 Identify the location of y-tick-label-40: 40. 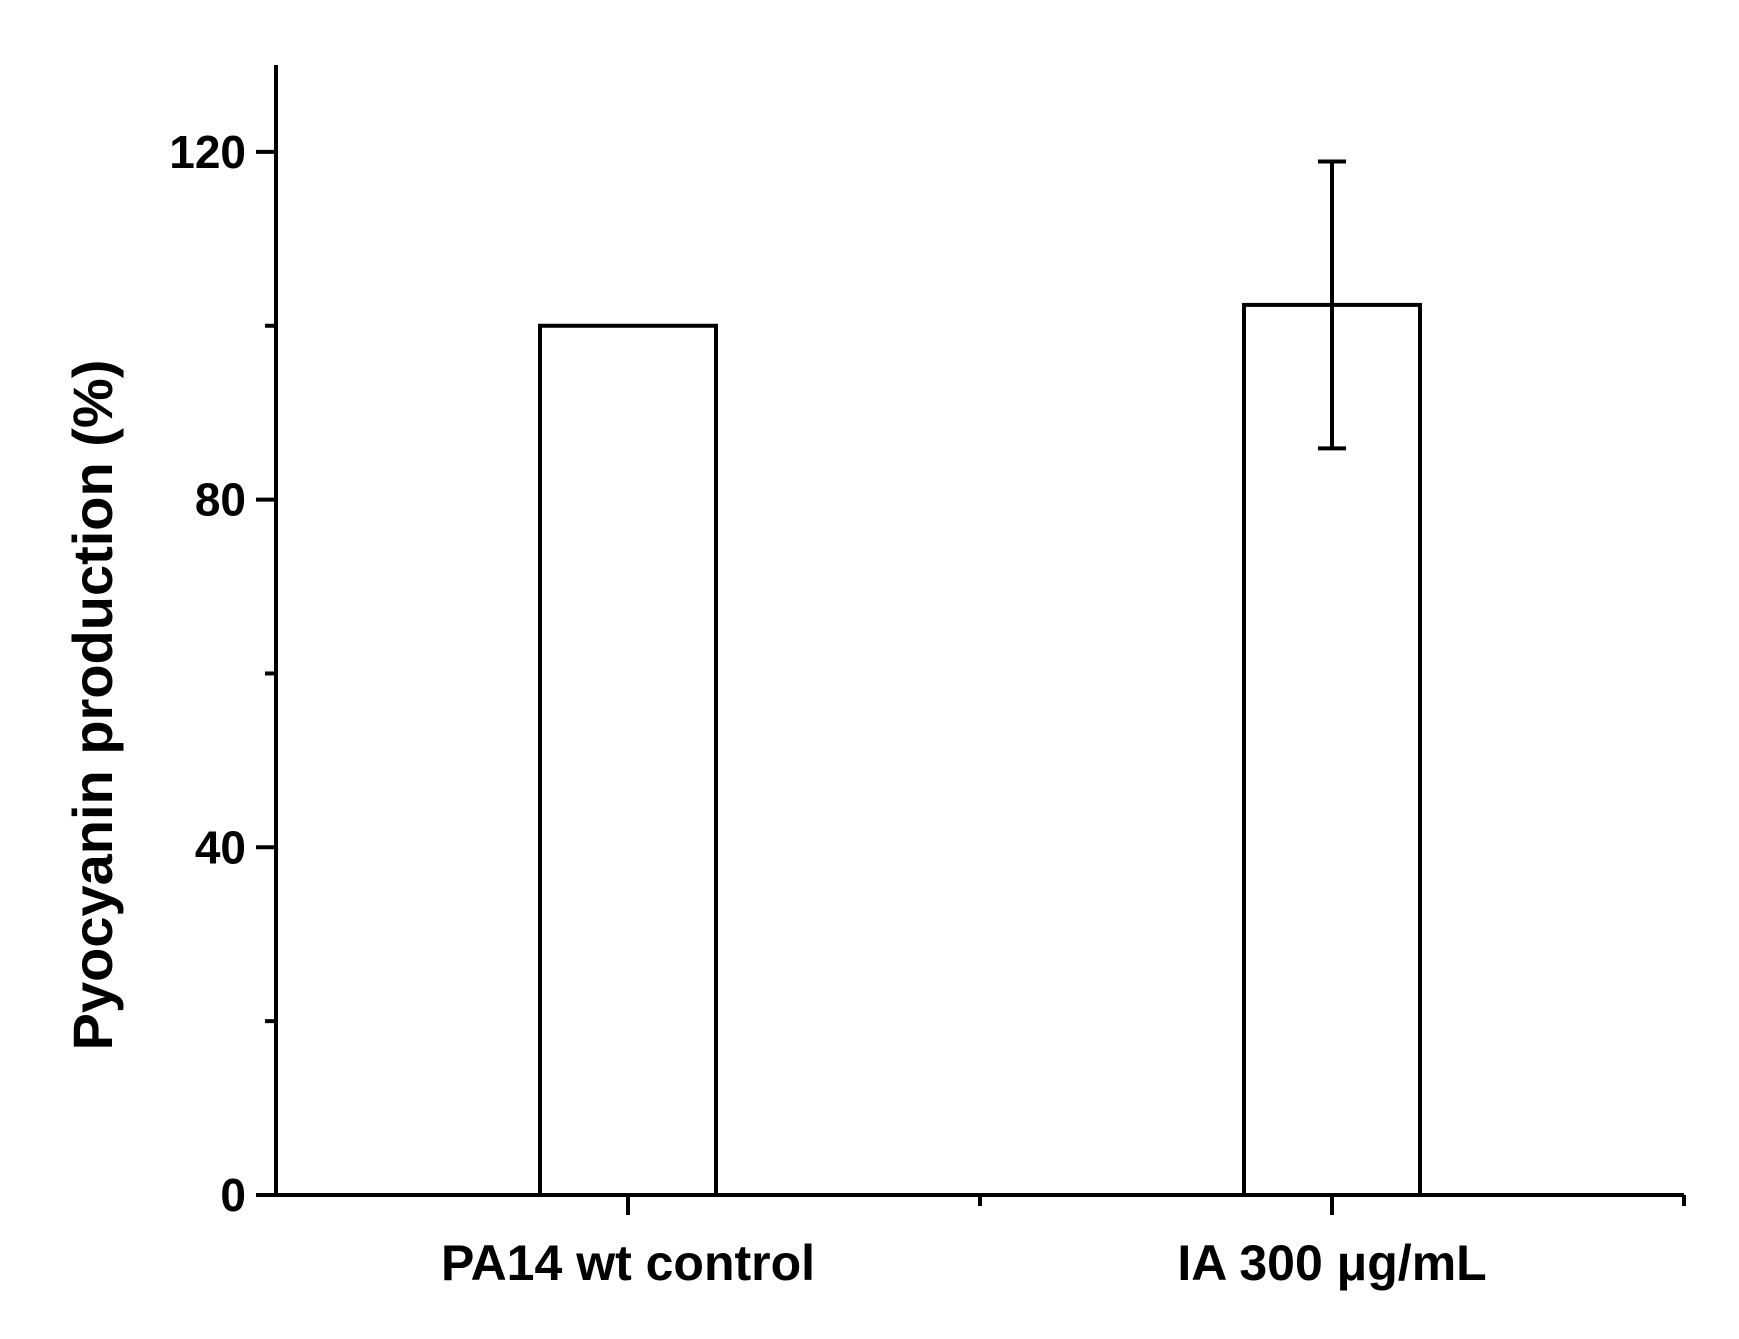
(220, 847).